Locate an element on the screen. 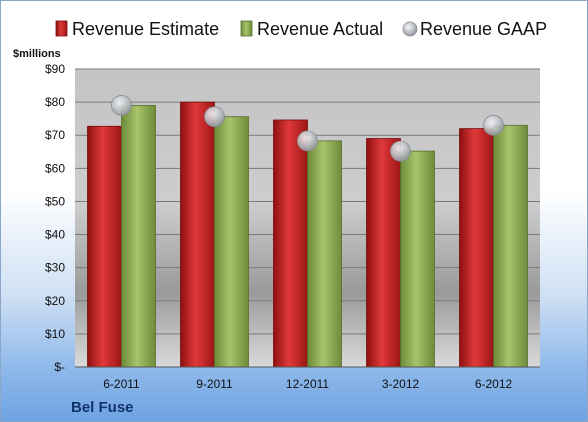  y-tick-label: $50 is located at coordinates (55, 201).